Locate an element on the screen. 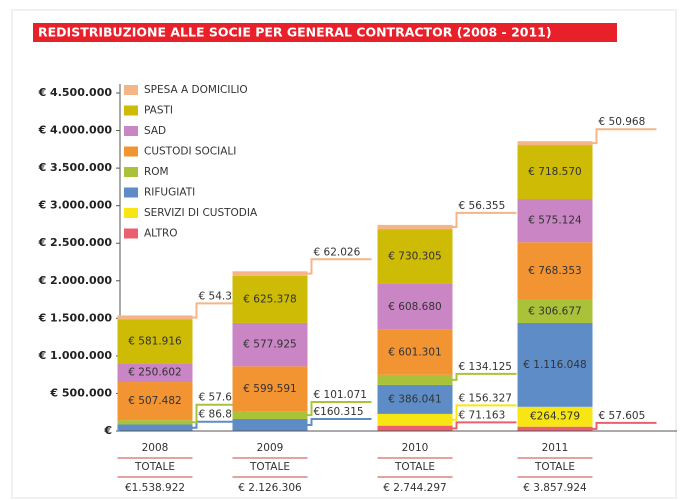  value-label: € 581.916 is located at coordinates (155, 341).